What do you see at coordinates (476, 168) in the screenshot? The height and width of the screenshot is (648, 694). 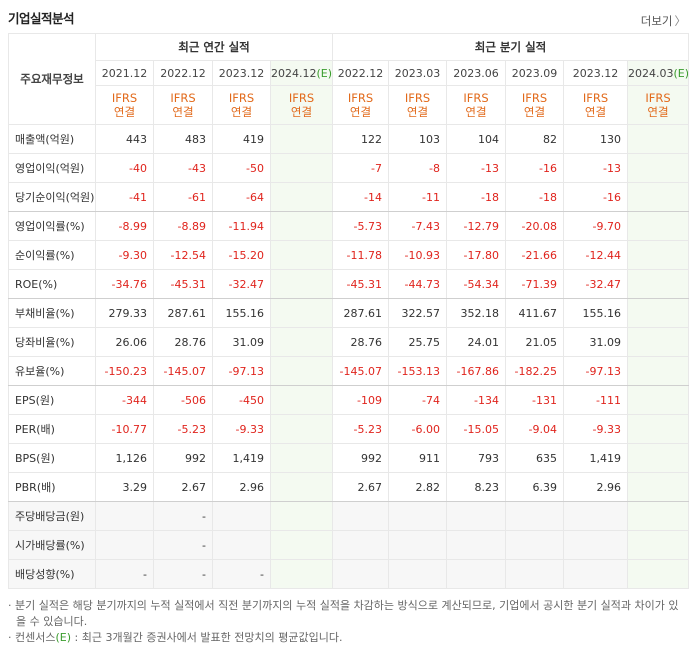 I see `value-cell: -13` at bounding box center [476, 168].